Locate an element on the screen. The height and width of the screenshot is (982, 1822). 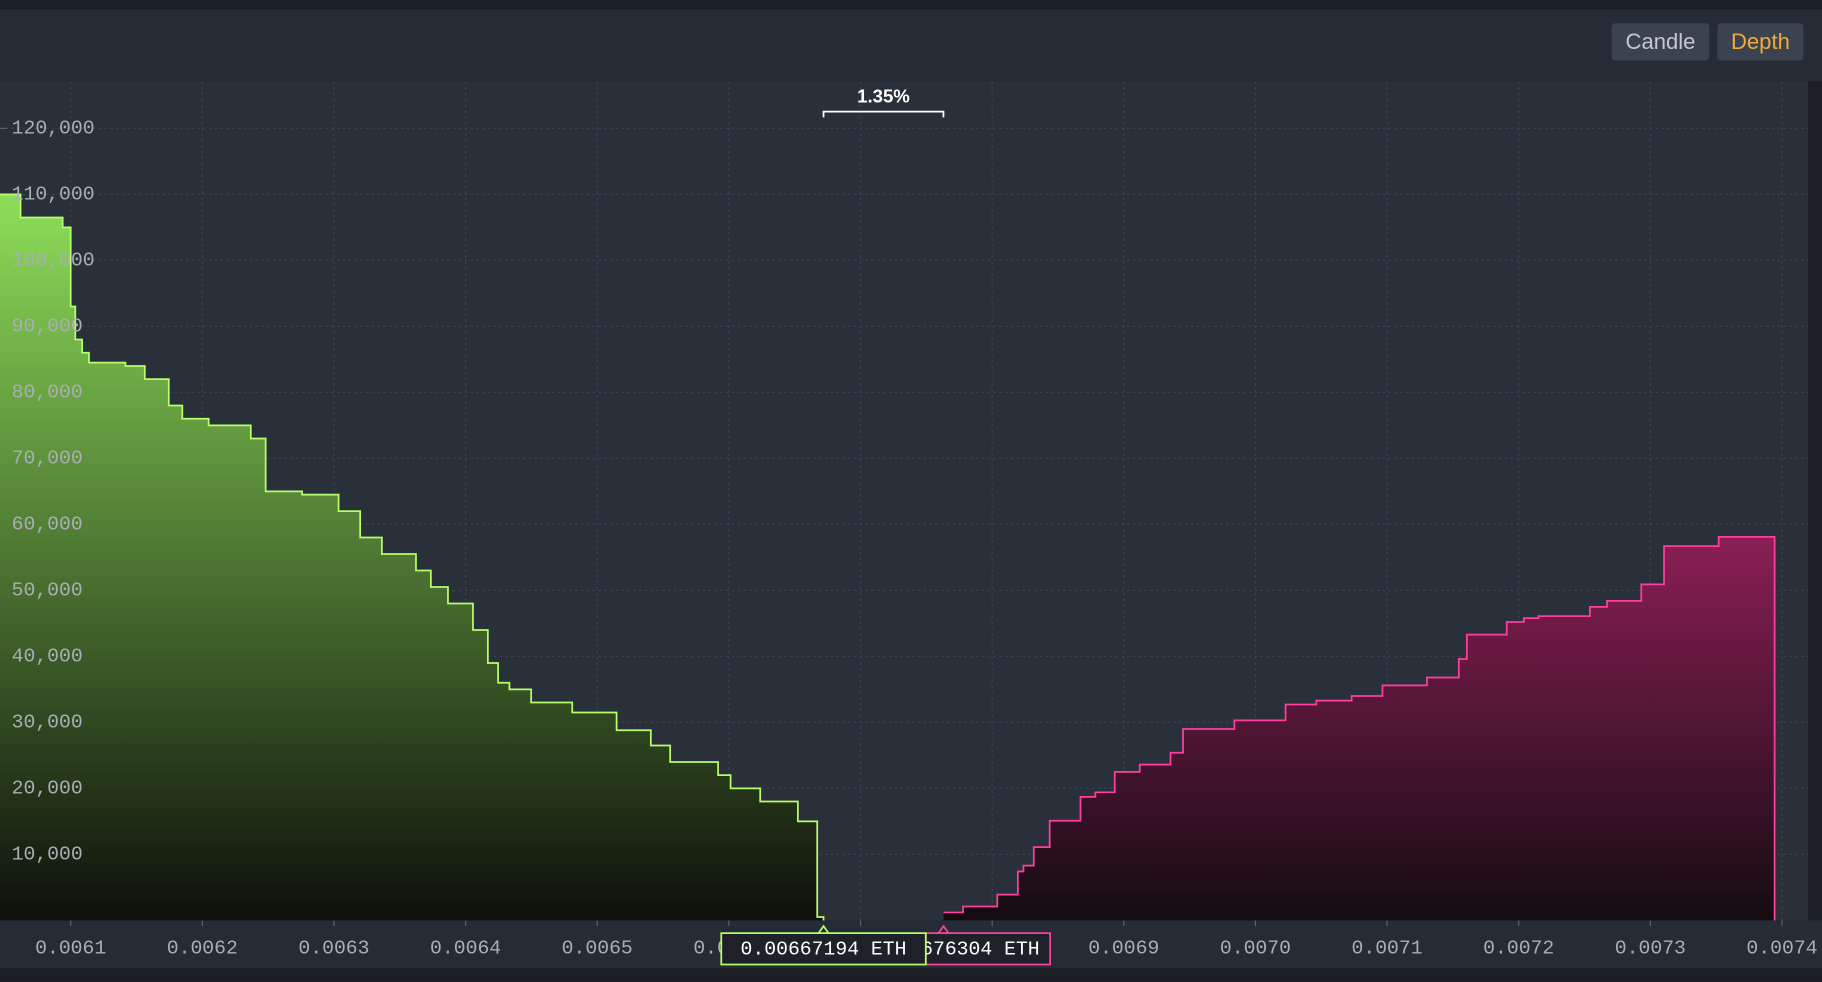
y-tick-label: 110,000 is located at coordinates (53, 195).